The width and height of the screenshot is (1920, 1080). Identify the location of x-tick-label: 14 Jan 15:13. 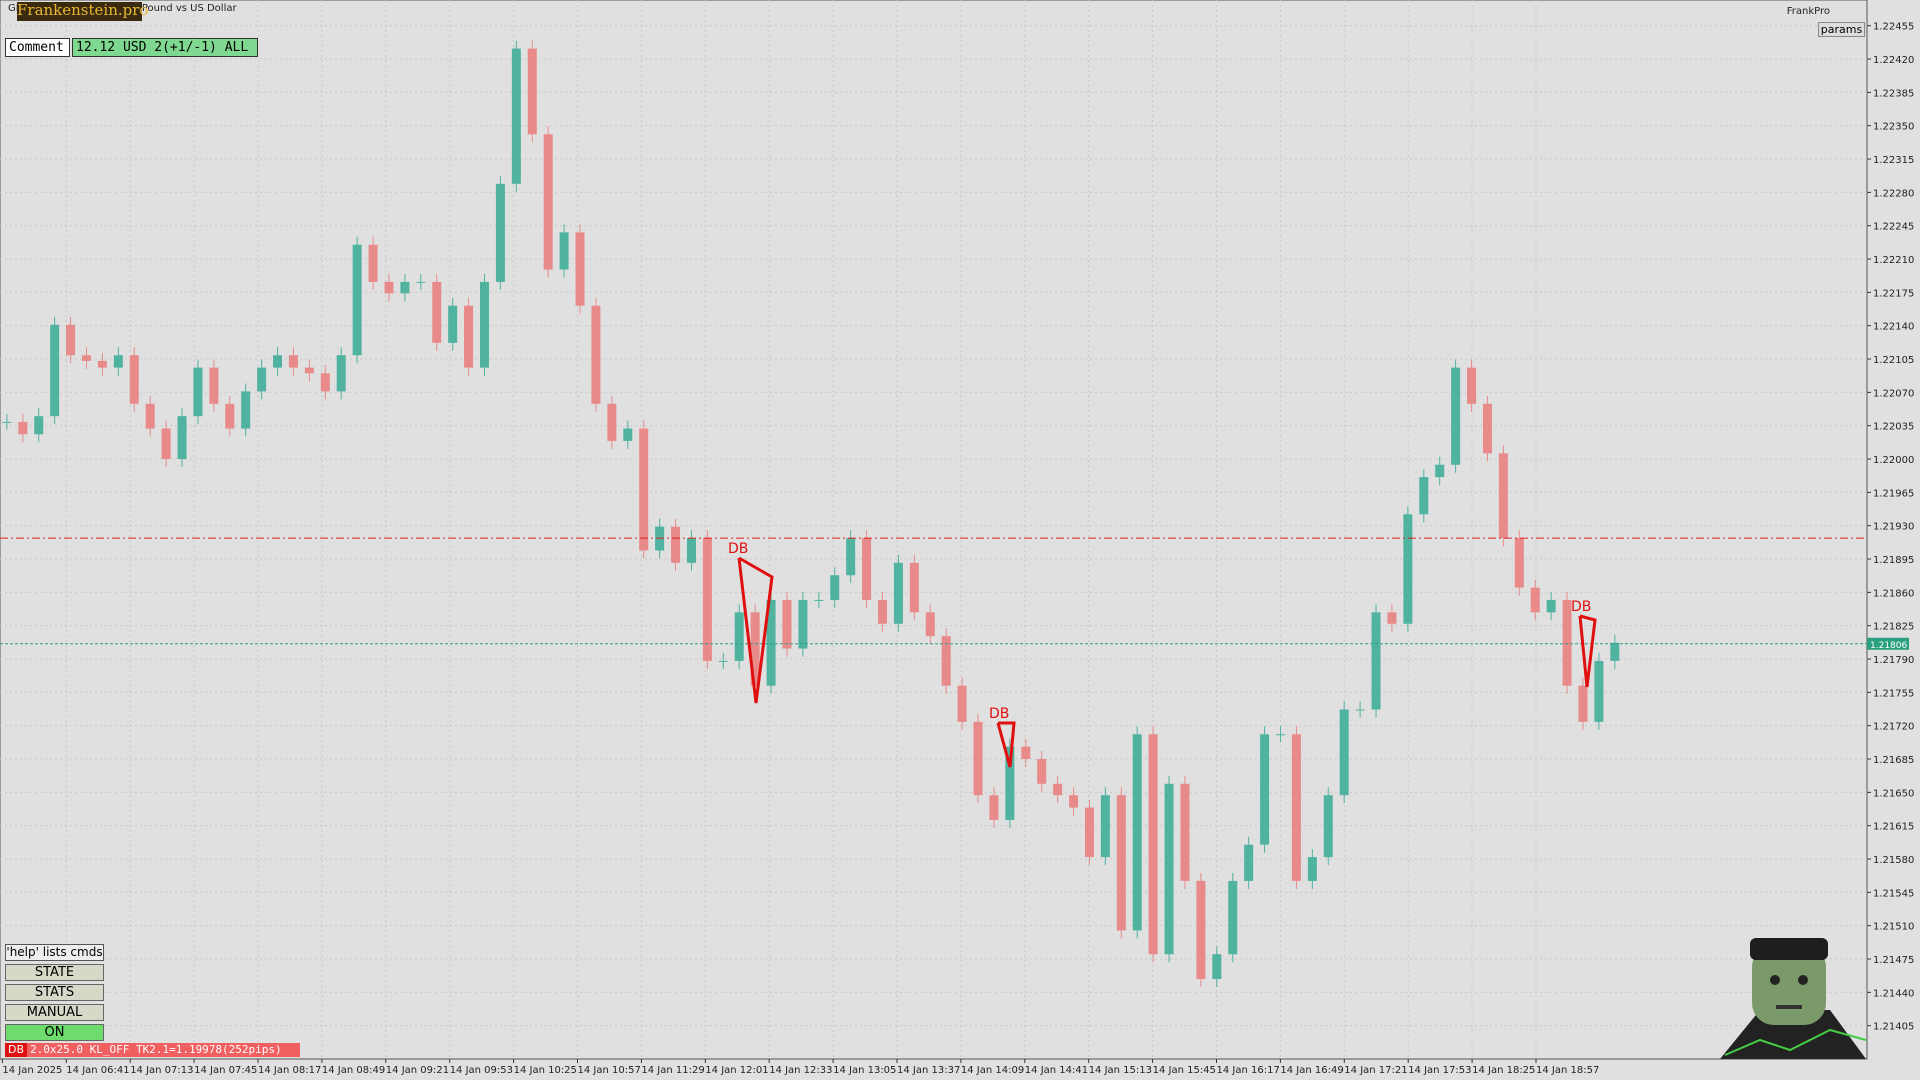
(1120, 1070).